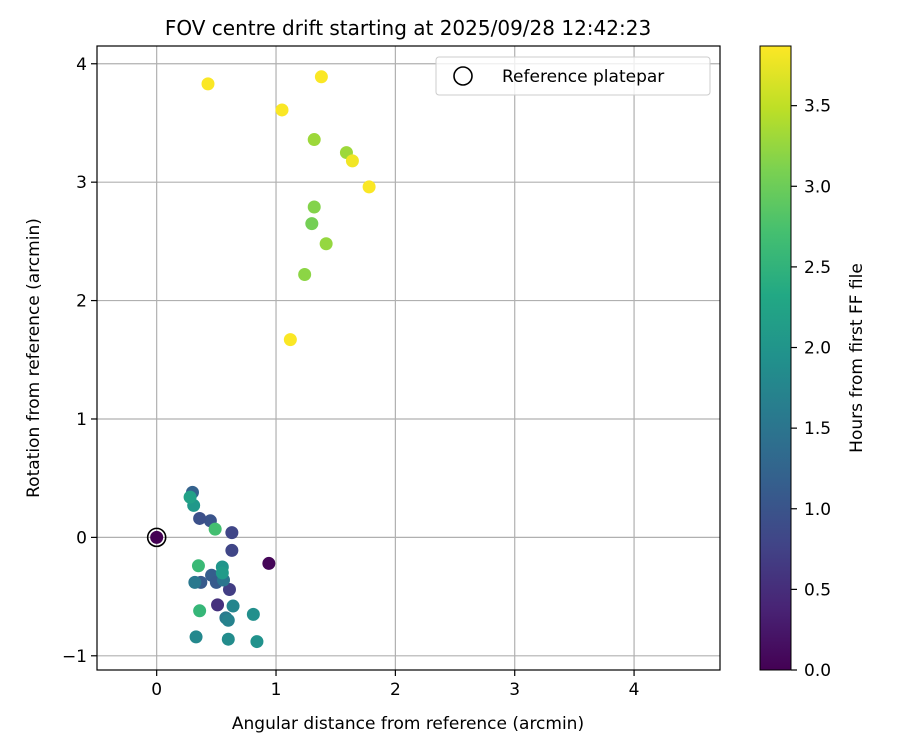 This screenshot has height=754, width=900. I want to click on y-axis-ticks: −1 0 1 2 3 4, so click(79, 361).